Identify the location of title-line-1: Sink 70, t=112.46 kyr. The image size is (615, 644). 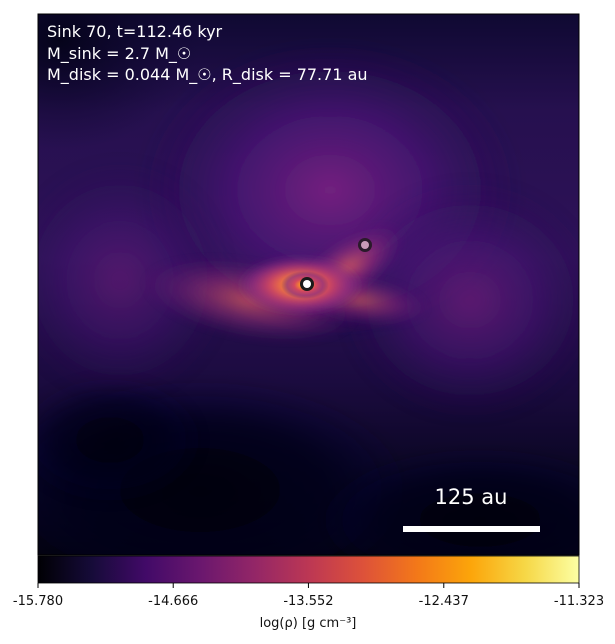
(135, 31).